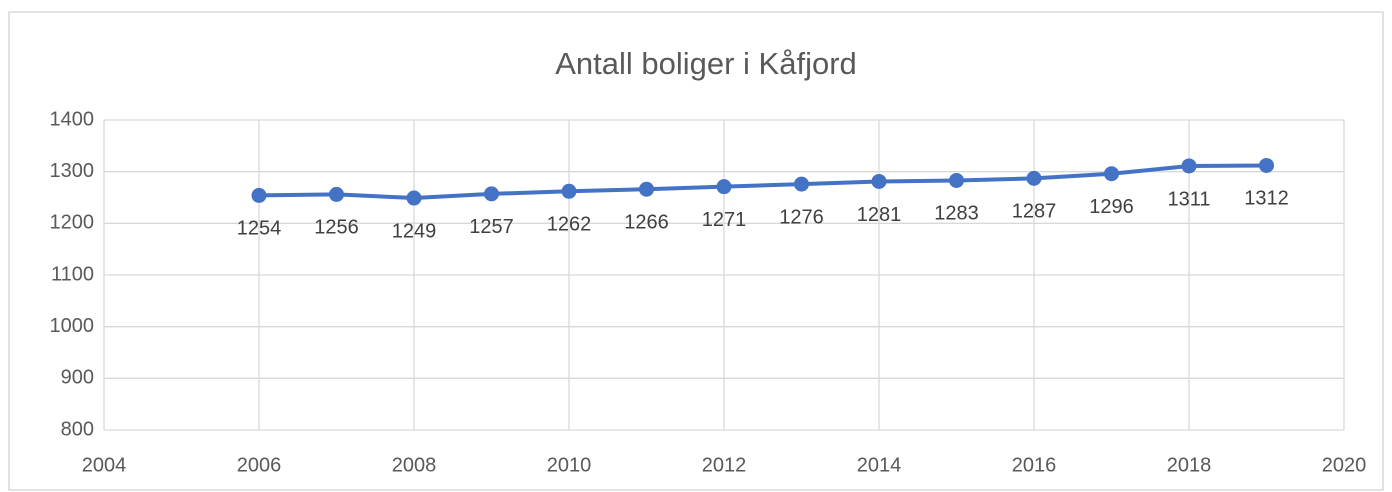 This screenshot has width=1392, height=492. I want to click on y-tick-label: 1200, so click(72, 223).